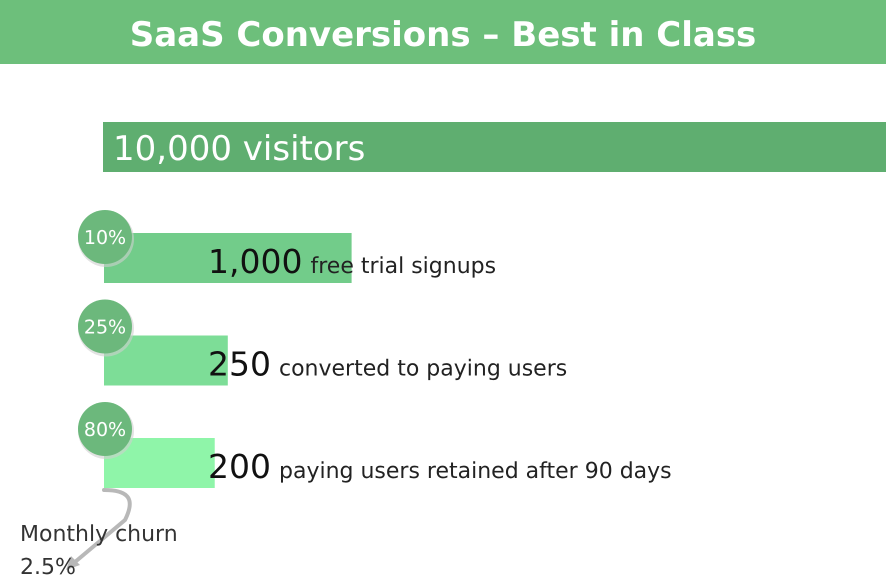 The width and height of the screenshot is (886, 582). I want to click on text: SaaS Conversions – Best in Class, so click(443, 35).